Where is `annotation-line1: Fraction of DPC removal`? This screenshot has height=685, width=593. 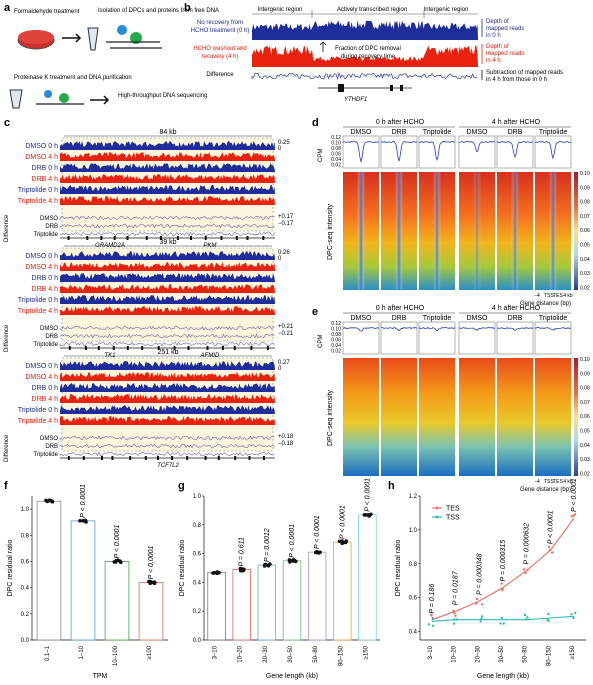 annotation-line1: Fraction of DPC removal is located at coordinates (368, 49).